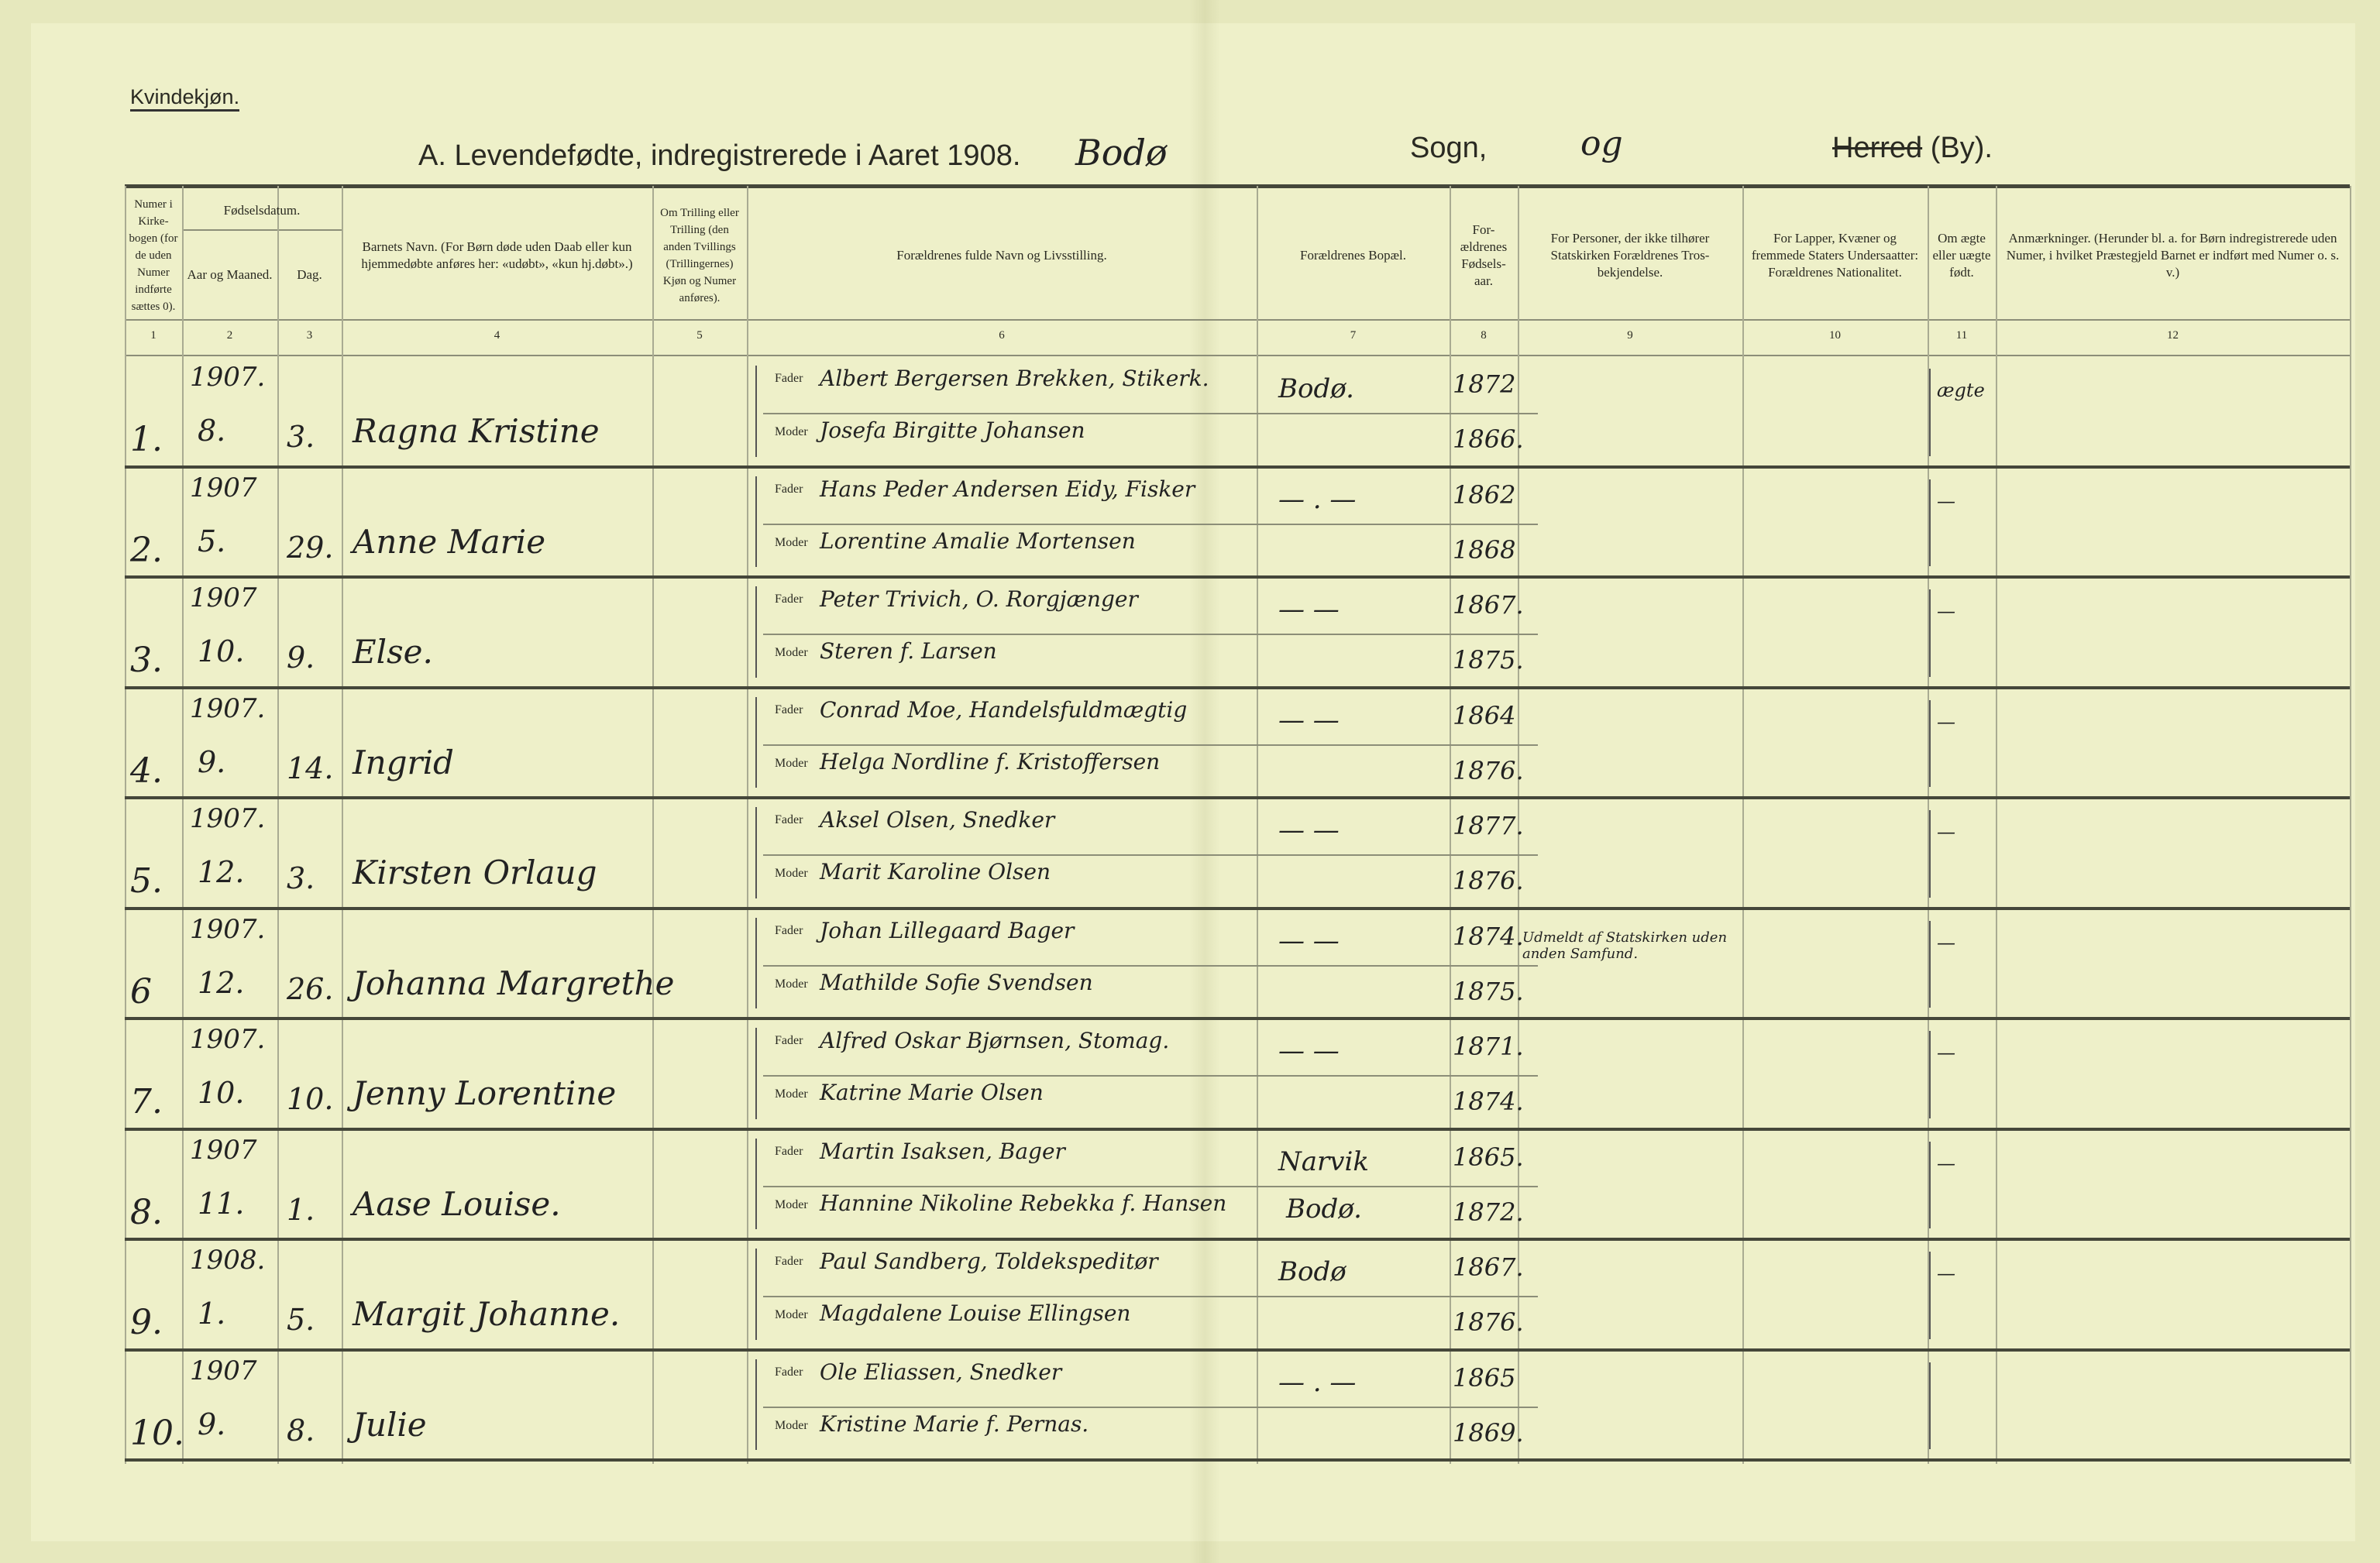 This screenshot has height=1563, width=2380. I want to click on birth-day: 3., so click(301, 878).